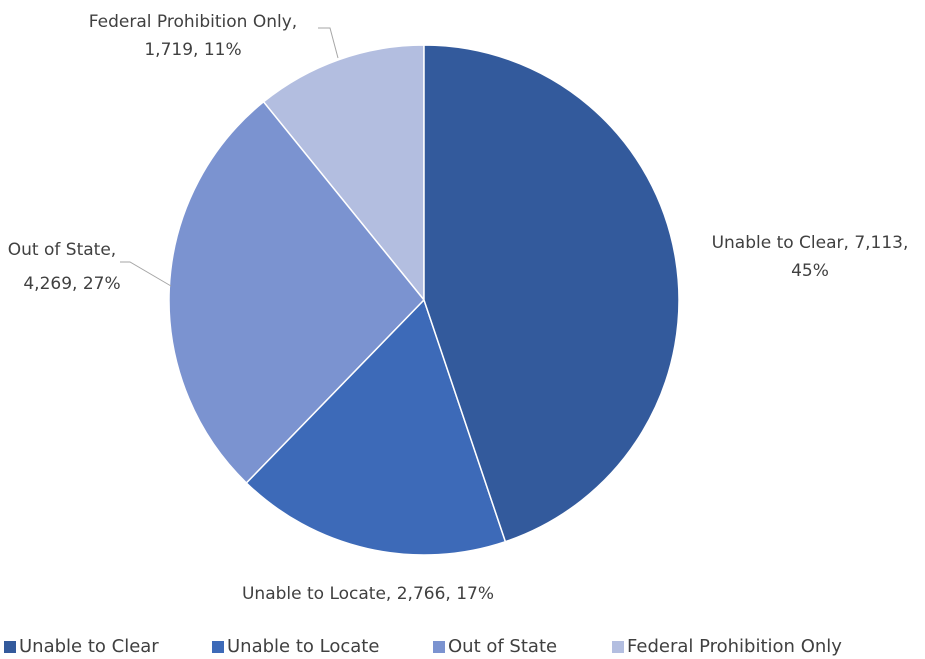 The width and height of the screenshot is (925, 659). I want to click on data-label: 1,719, 11%, so click(192, 50).